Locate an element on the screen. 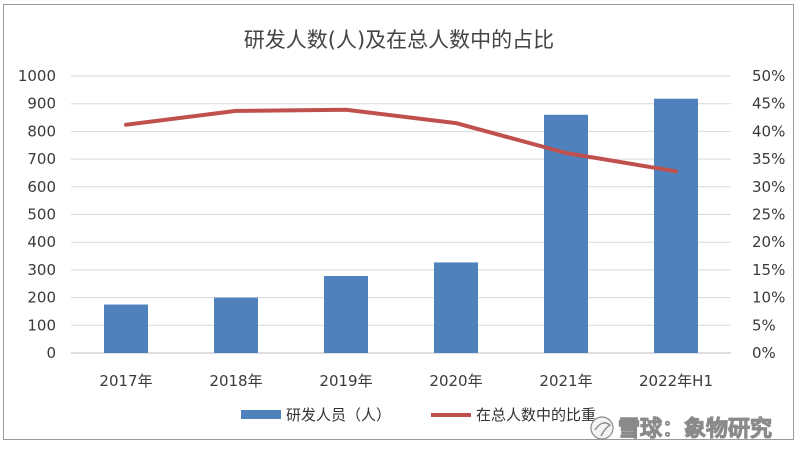 This screenshot has width=800, height=453. y-right-tick-label: 15% is located at coordinates (768, 270).